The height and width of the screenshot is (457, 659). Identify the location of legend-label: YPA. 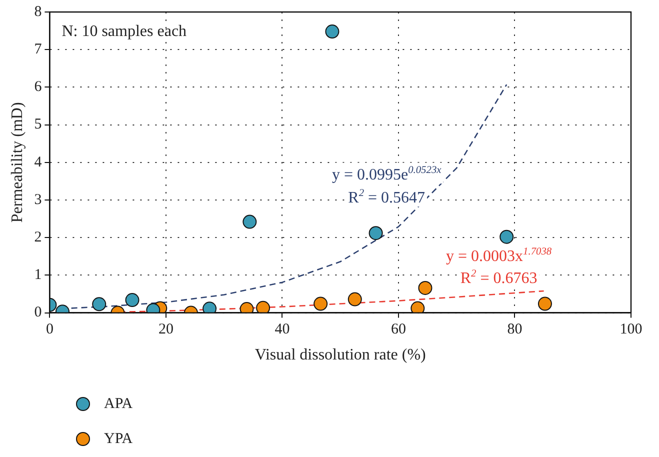
(118, 439).